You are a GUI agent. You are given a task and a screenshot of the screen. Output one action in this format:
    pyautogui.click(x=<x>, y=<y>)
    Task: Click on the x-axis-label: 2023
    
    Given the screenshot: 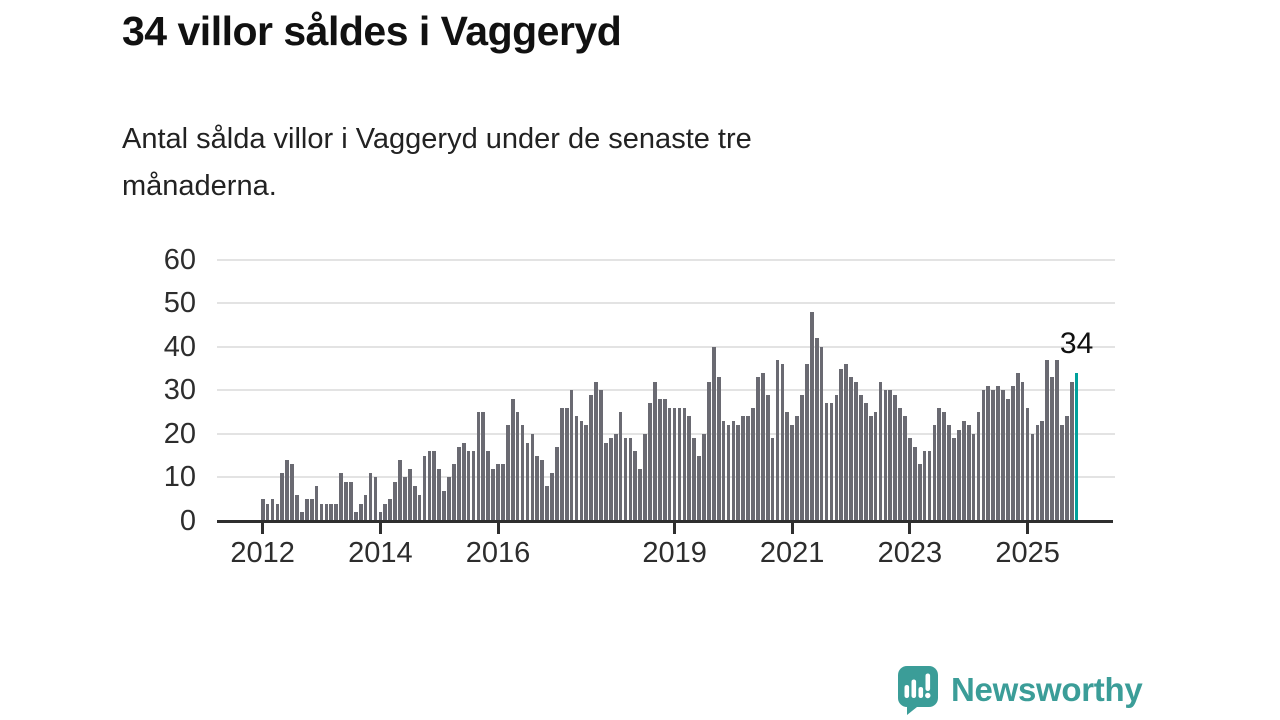 What is the action you would take?
    pyautogui.click(x=910, y=553)
    